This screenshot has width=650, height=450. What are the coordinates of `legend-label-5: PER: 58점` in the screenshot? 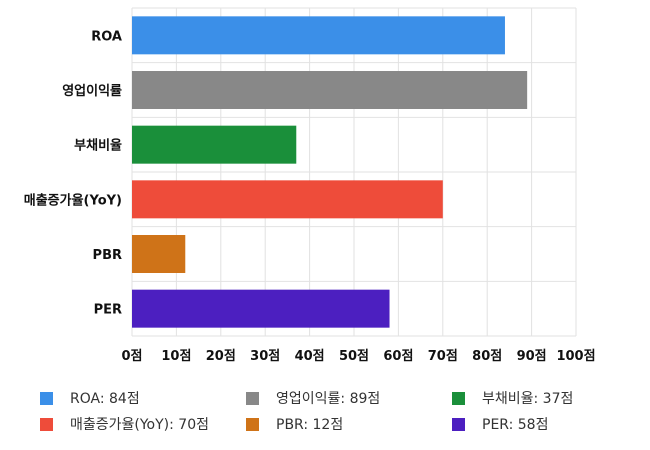 It's located at (515, 425).